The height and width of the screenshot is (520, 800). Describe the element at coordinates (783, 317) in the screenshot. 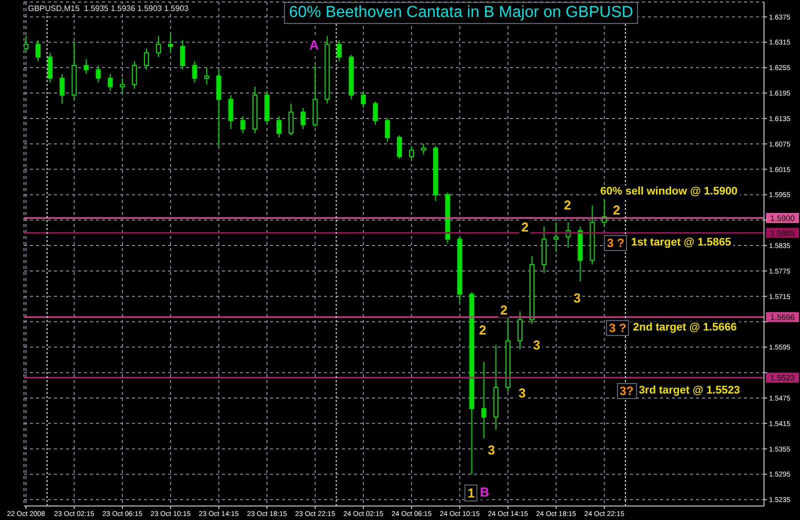

I see `ref-line-label: 1.5666` at that location.